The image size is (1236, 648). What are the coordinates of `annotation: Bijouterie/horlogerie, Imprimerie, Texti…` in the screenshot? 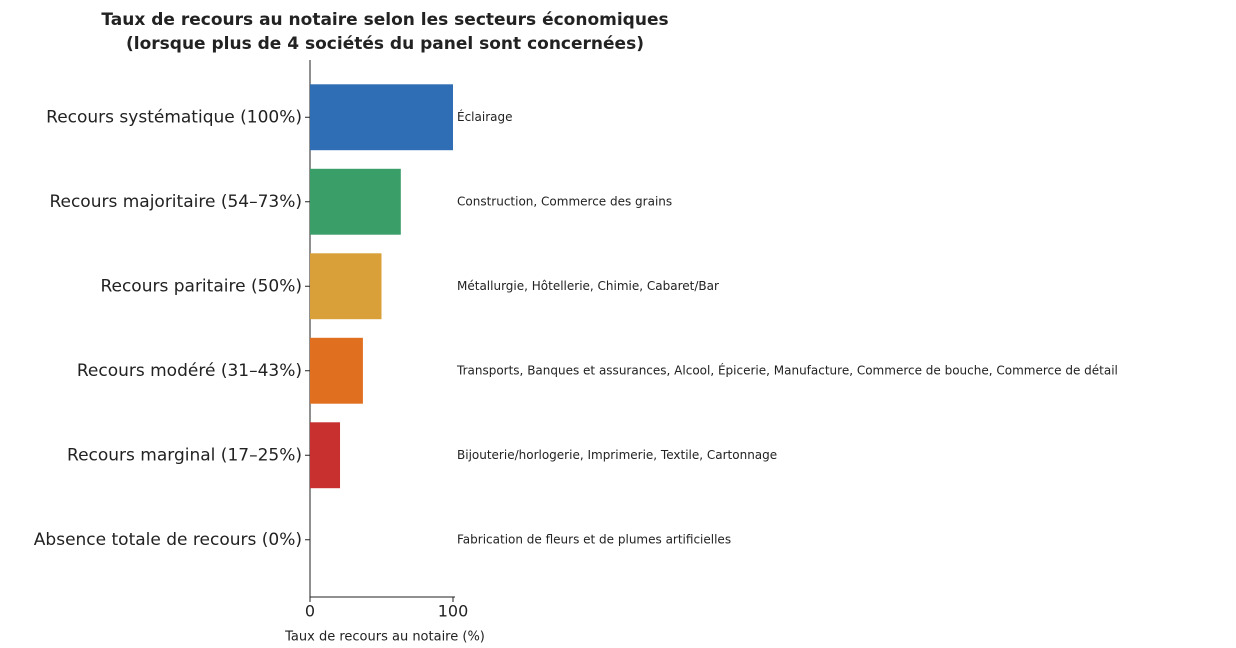 It's located at (617, 455).